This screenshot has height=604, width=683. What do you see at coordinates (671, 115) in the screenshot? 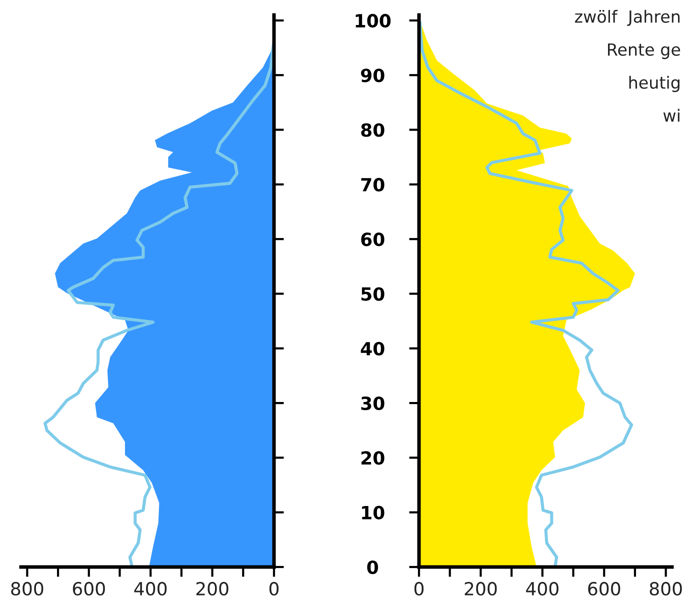
I see `annotation: wi` at bounding box center [671, 115].